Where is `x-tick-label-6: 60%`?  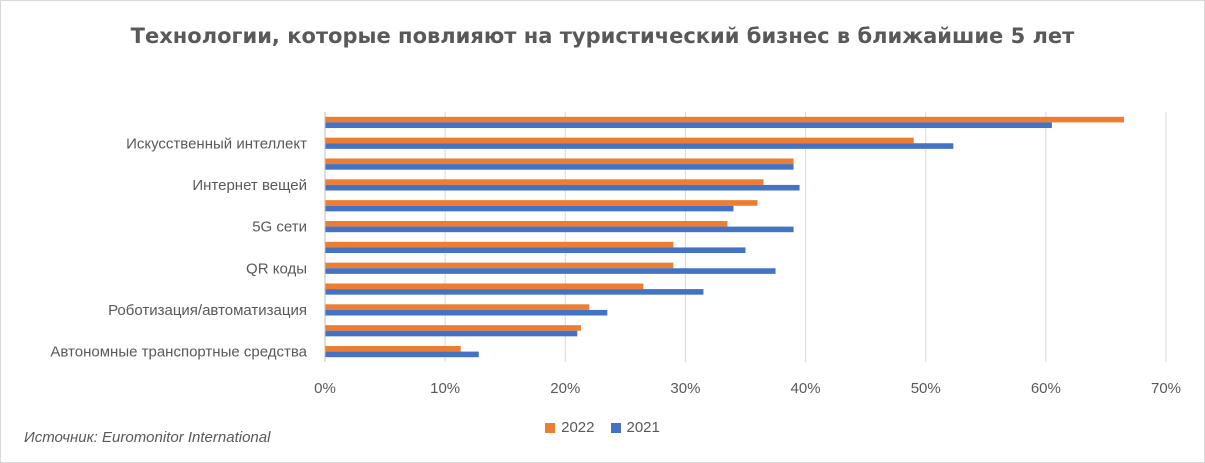
x-tick-label-6: 60% is located at coordinates (1046, 388).